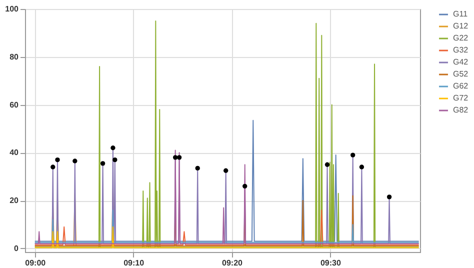 Image resolution: width=474 pixels, height=268 pixels. Describe the element at coordinates (15, 153) in the screenshot. I see `y-tick-label: 40` at that location.